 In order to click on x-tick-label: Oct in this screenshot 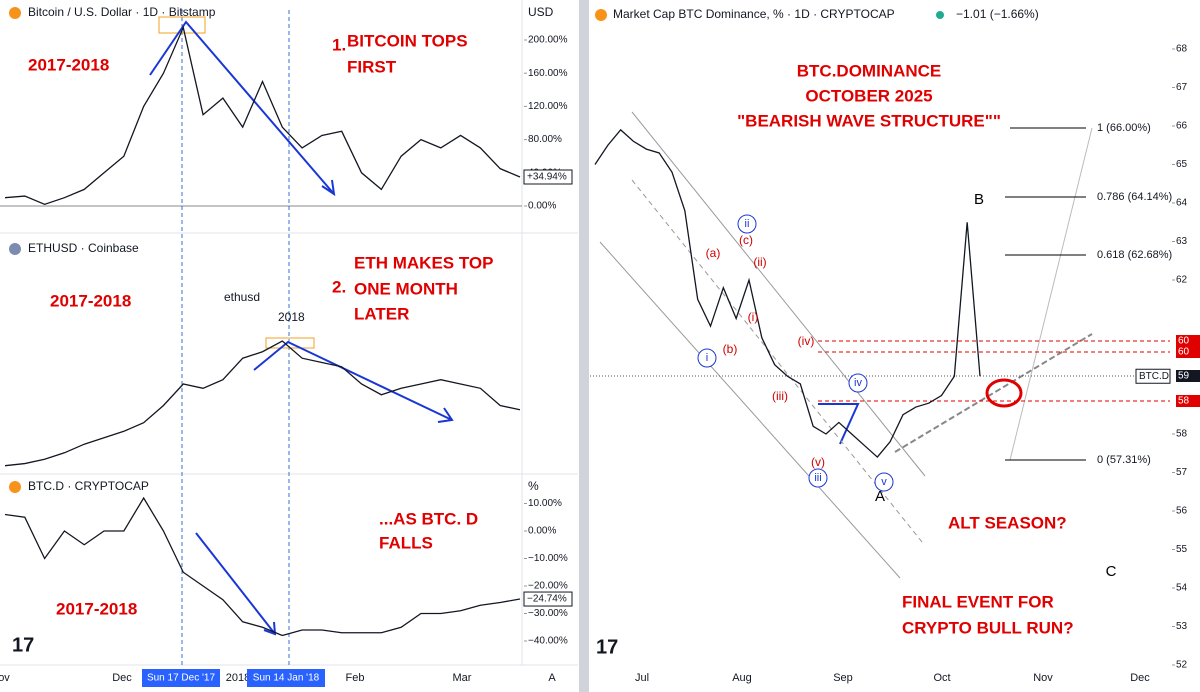, I will do `click(941, 678)`.